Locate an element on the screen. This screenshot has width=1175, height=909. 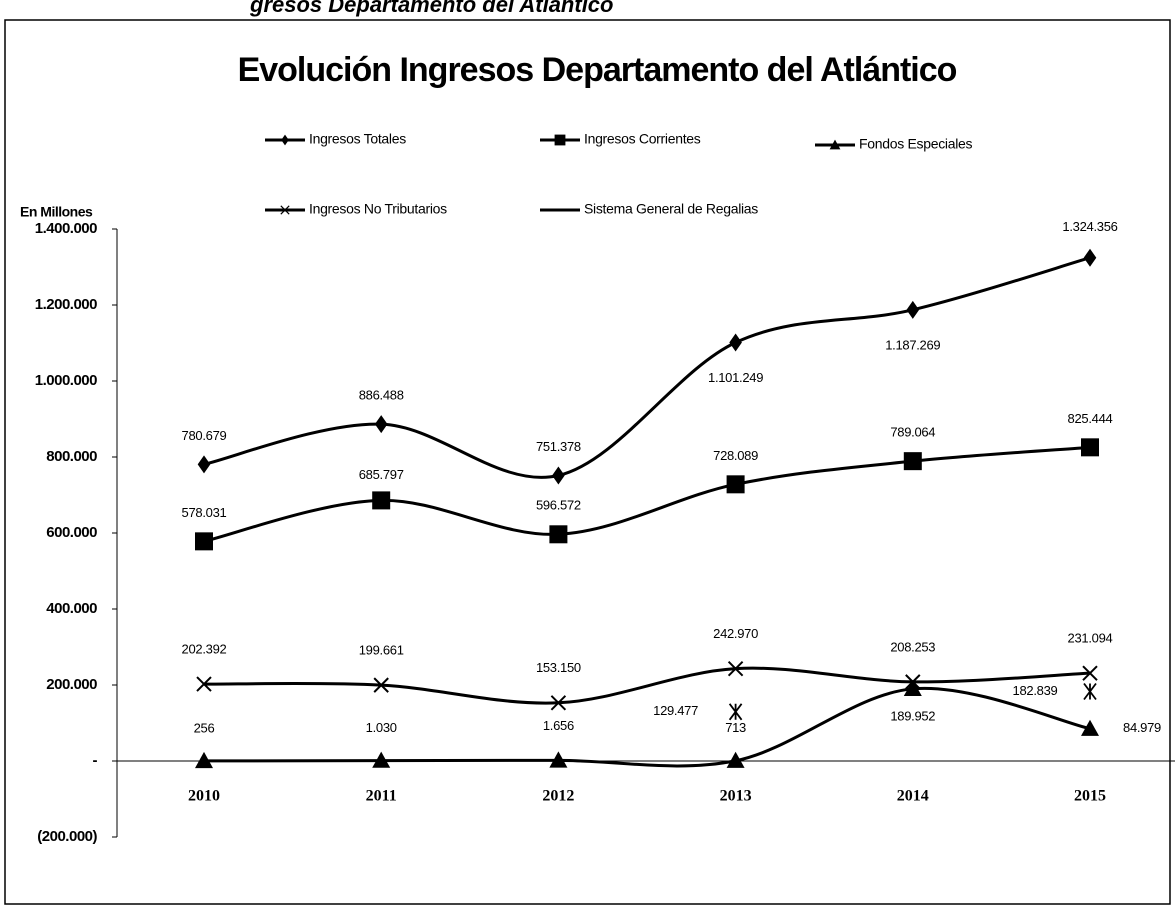
data-label: 202.392 is located at coordinates (204, 649).